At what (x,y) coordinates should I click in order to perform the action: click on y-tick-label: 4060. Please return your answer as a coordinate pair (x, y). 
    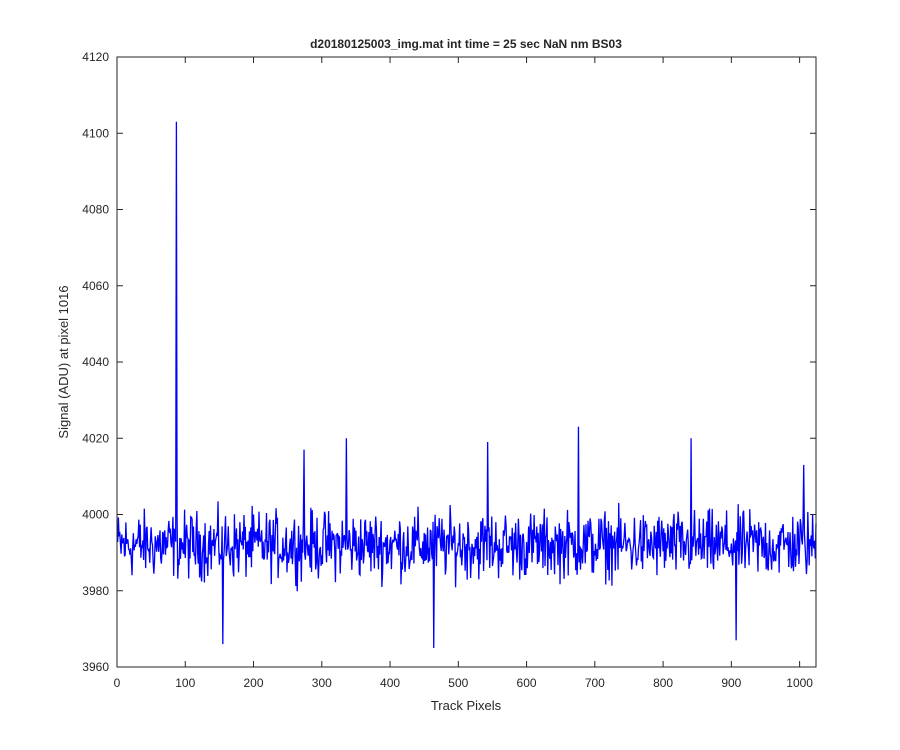
    Looking at the image, I should click on (95, 286).